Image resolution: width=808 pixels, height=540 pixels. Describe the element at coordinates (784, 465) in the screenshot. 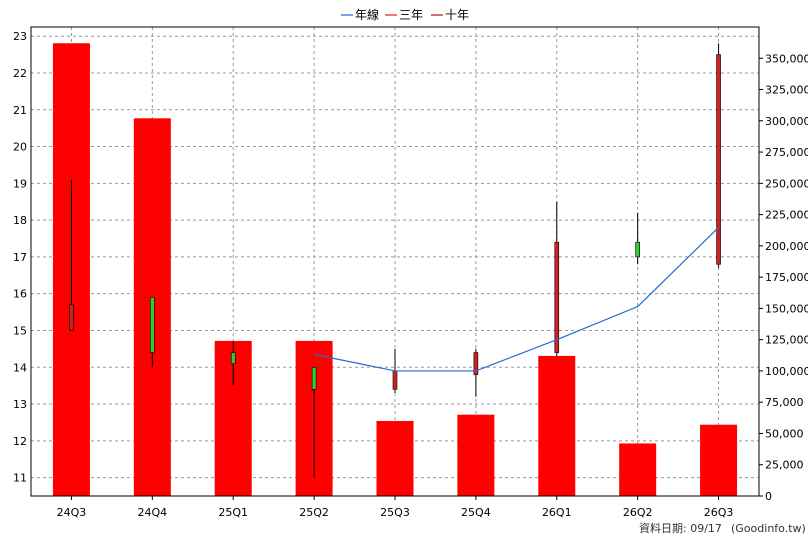

I see `volume-tick-label: 25,000` at that location.